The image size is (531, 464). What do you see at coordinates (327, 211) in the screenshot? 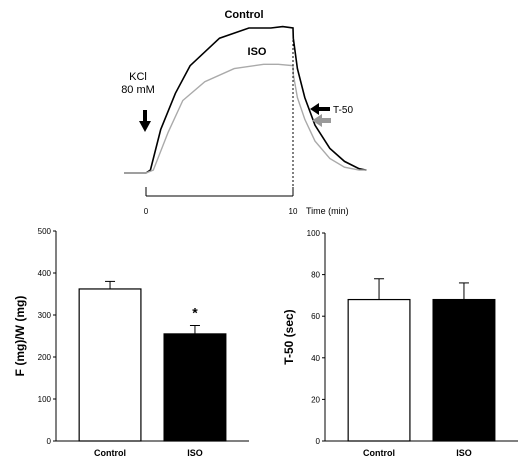
I see `trace-time-axis-label: Time (min)` at bounding box center [327, 211].